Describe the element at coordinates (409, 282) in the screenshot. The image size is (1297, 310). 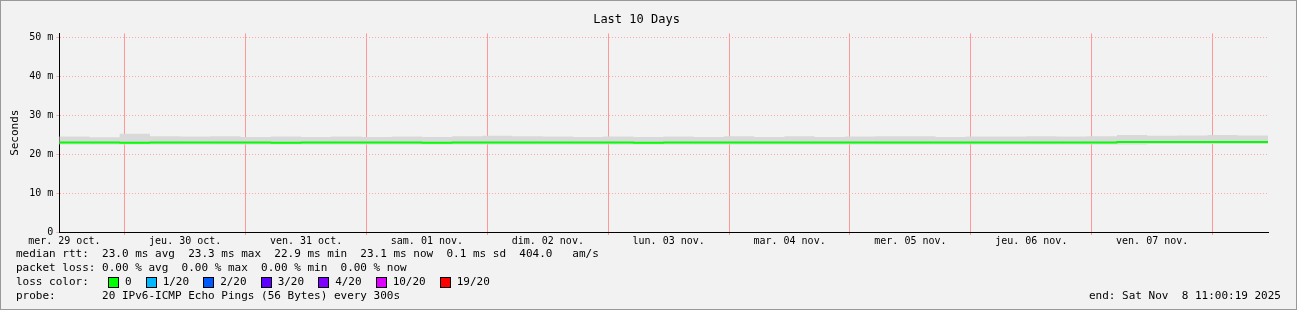
I see `legend-label: 10/20` at that location.